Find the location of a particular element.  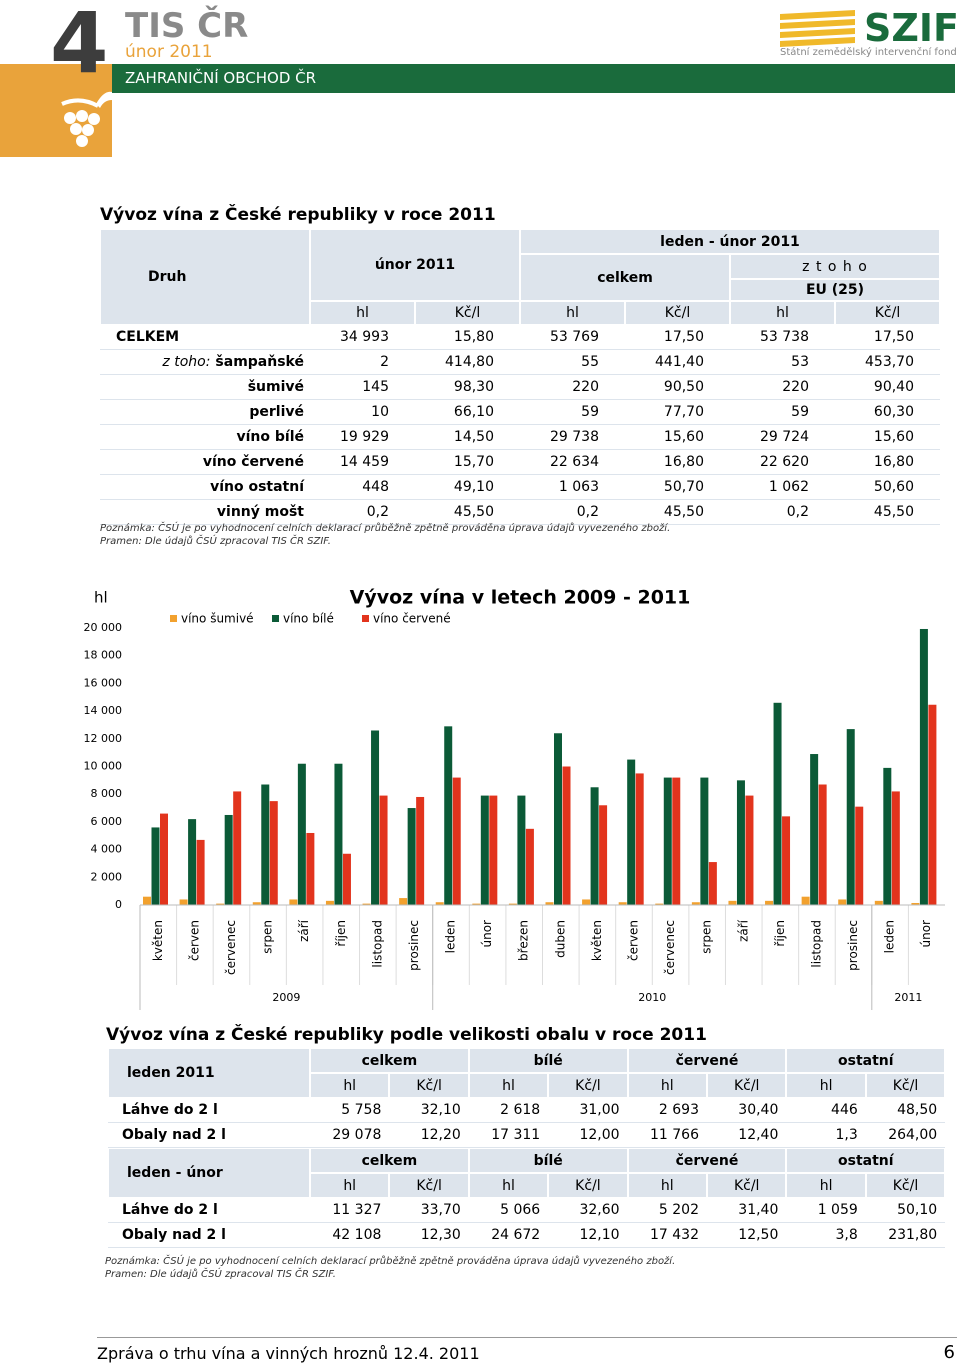

cell: 53 769 is located at coordinates (572, 337).